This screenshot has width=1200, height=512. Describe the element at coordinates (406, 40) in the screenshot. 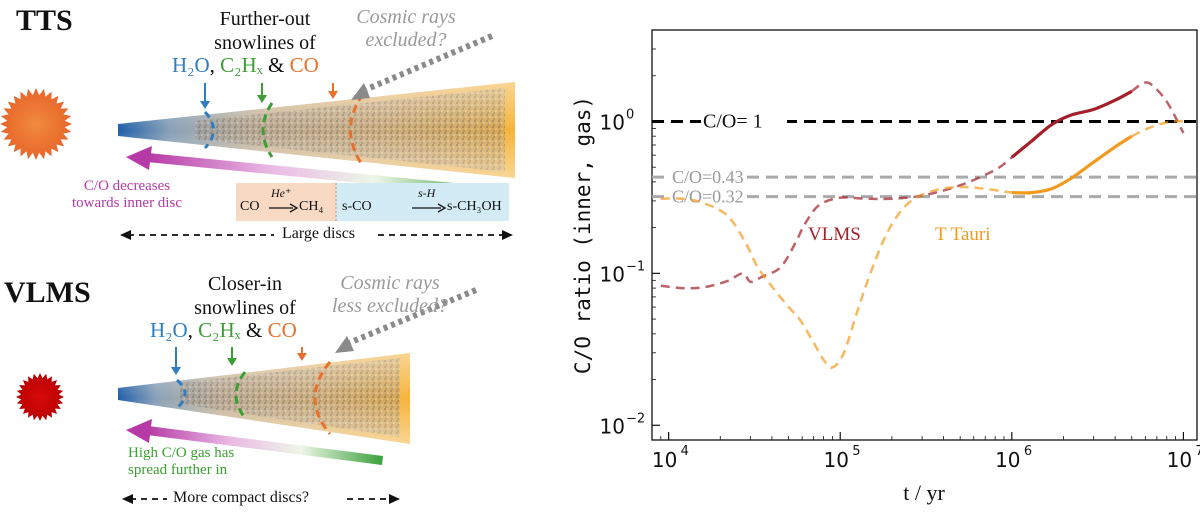

I see `tts-cosmic-line2: excluded?` at that location.